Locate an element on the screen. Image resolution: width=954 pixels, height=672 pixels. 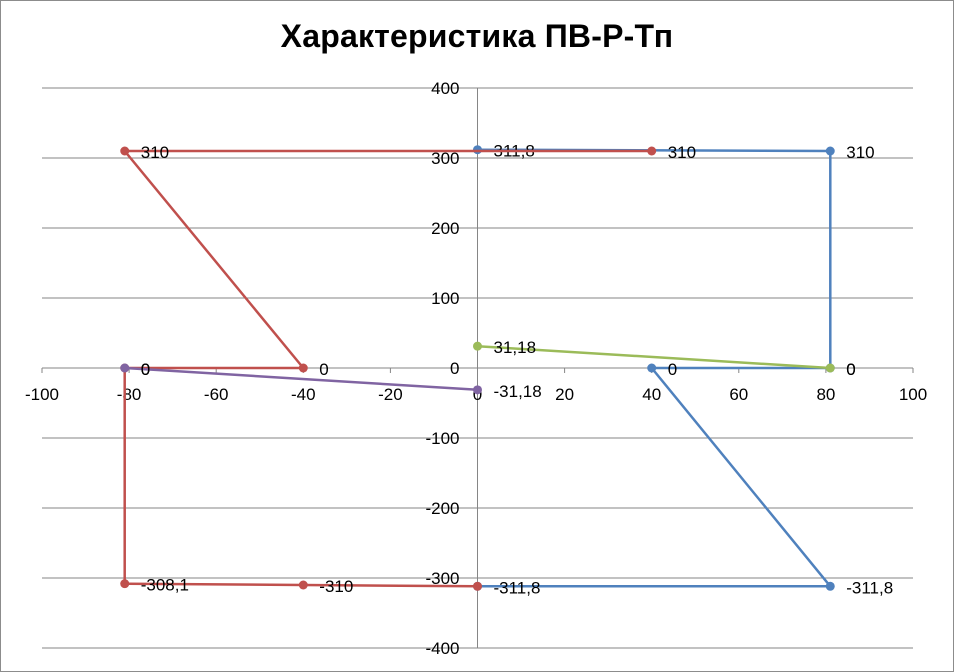
y-tick-label: -100 is located at coordinates (442, 438).